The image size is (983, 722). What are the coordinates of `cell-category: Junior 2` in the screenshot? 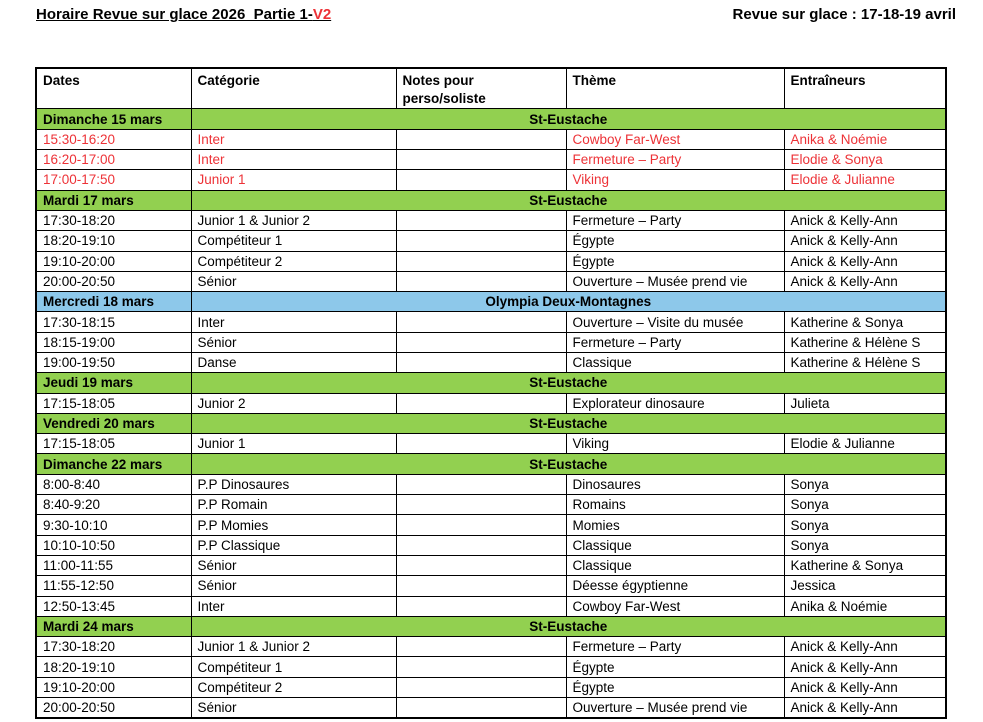 It's located at (293, 403).